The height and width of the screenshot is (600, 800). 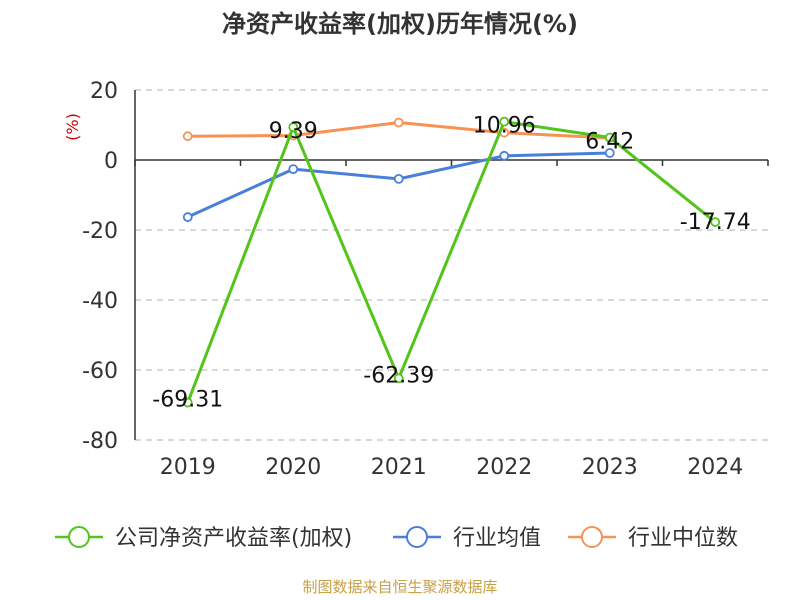 I want to click on series-line, so click(x=398, y=185).